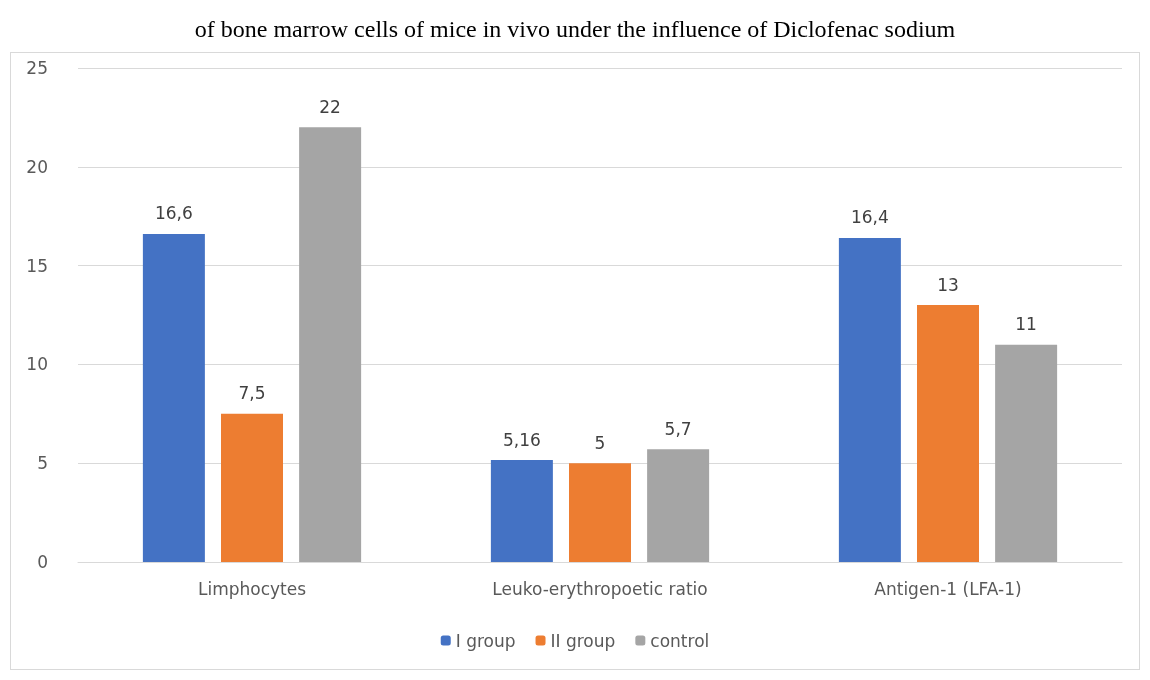  Describe the element at coordinates (42, 463) in the screenshot. I see `y-tick-label: 5` at that location.